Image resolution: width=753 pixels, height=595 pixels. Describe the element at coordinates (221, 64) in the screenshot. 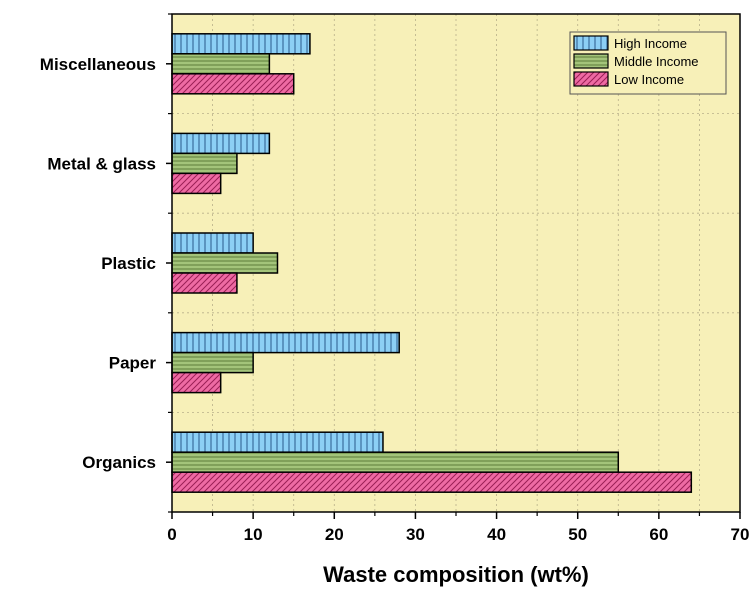

I see `bar-middle-income-miscellaneous` at that location.